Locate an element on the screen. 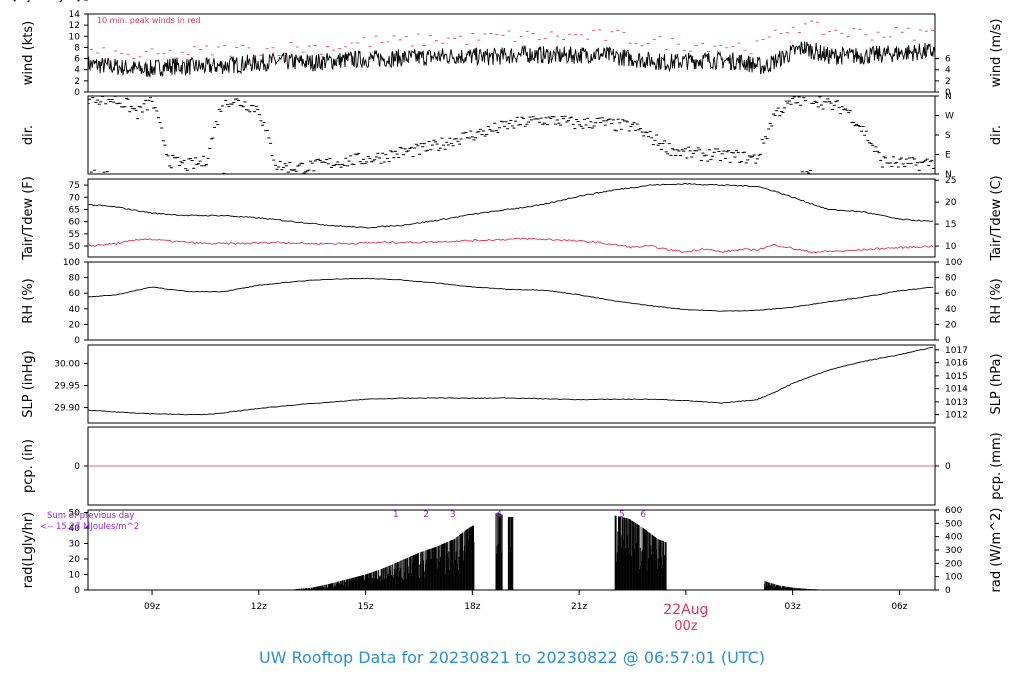 This screenshot has height=700, width=1024. radiation-marker-5: 5 is located at coordinates (622, 515).